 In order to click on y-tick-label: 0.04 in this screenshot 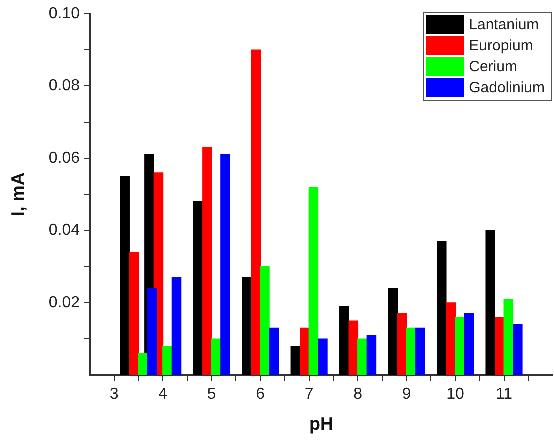, I will do `click(64, 231)`.